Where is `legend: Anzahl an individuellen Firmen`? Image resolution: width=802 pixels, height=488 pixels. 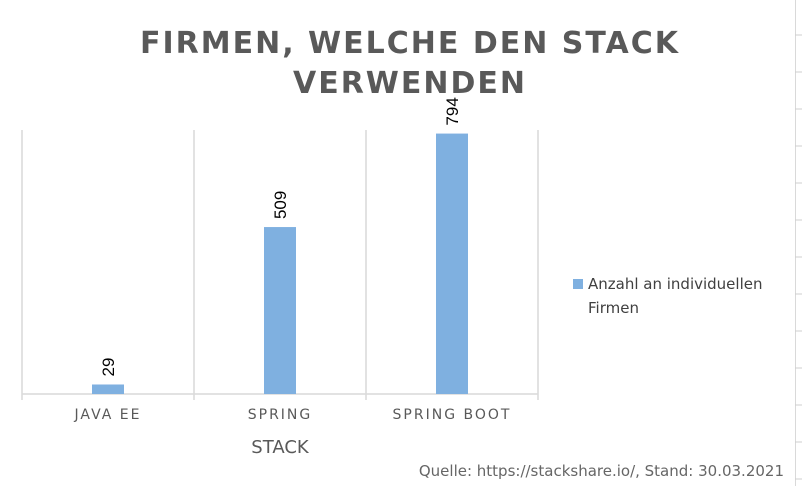 legend: Anzahl an individuellen Firmen is located at coordinates (680, 296).